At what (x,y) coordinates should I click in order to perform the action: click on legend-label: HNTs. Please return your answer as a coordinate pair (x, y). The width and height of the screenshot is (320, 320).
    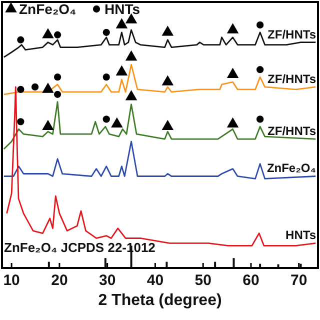
    Looking at the image, I should click on (122, 9).